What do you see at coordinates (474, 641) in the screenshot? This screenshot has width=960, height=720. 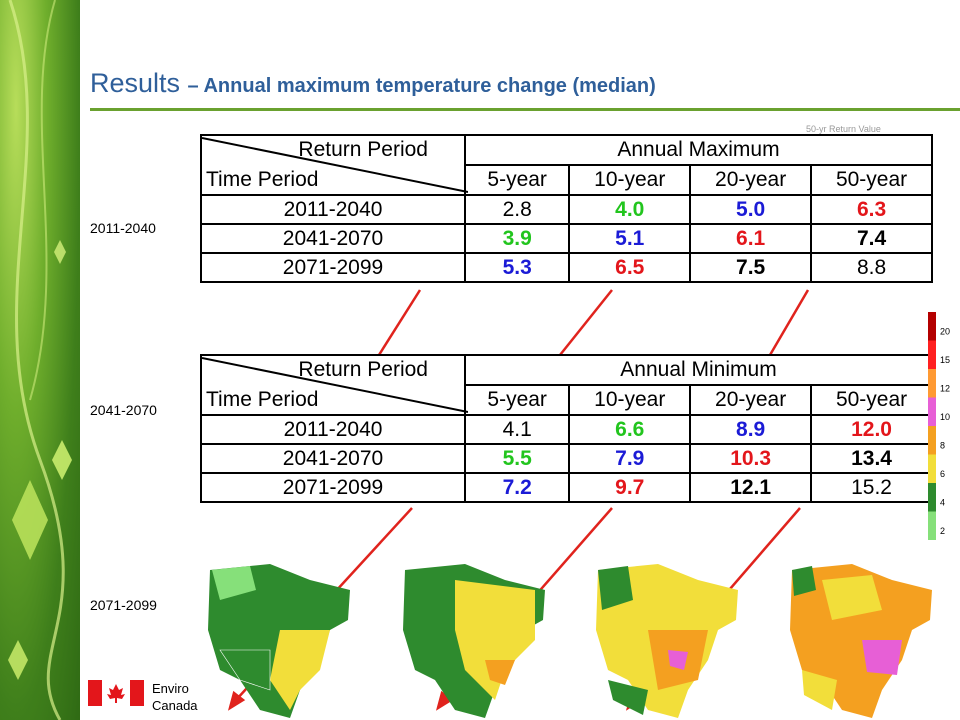 I see `north-america-map-10yr` at bounding box center [474, 641].